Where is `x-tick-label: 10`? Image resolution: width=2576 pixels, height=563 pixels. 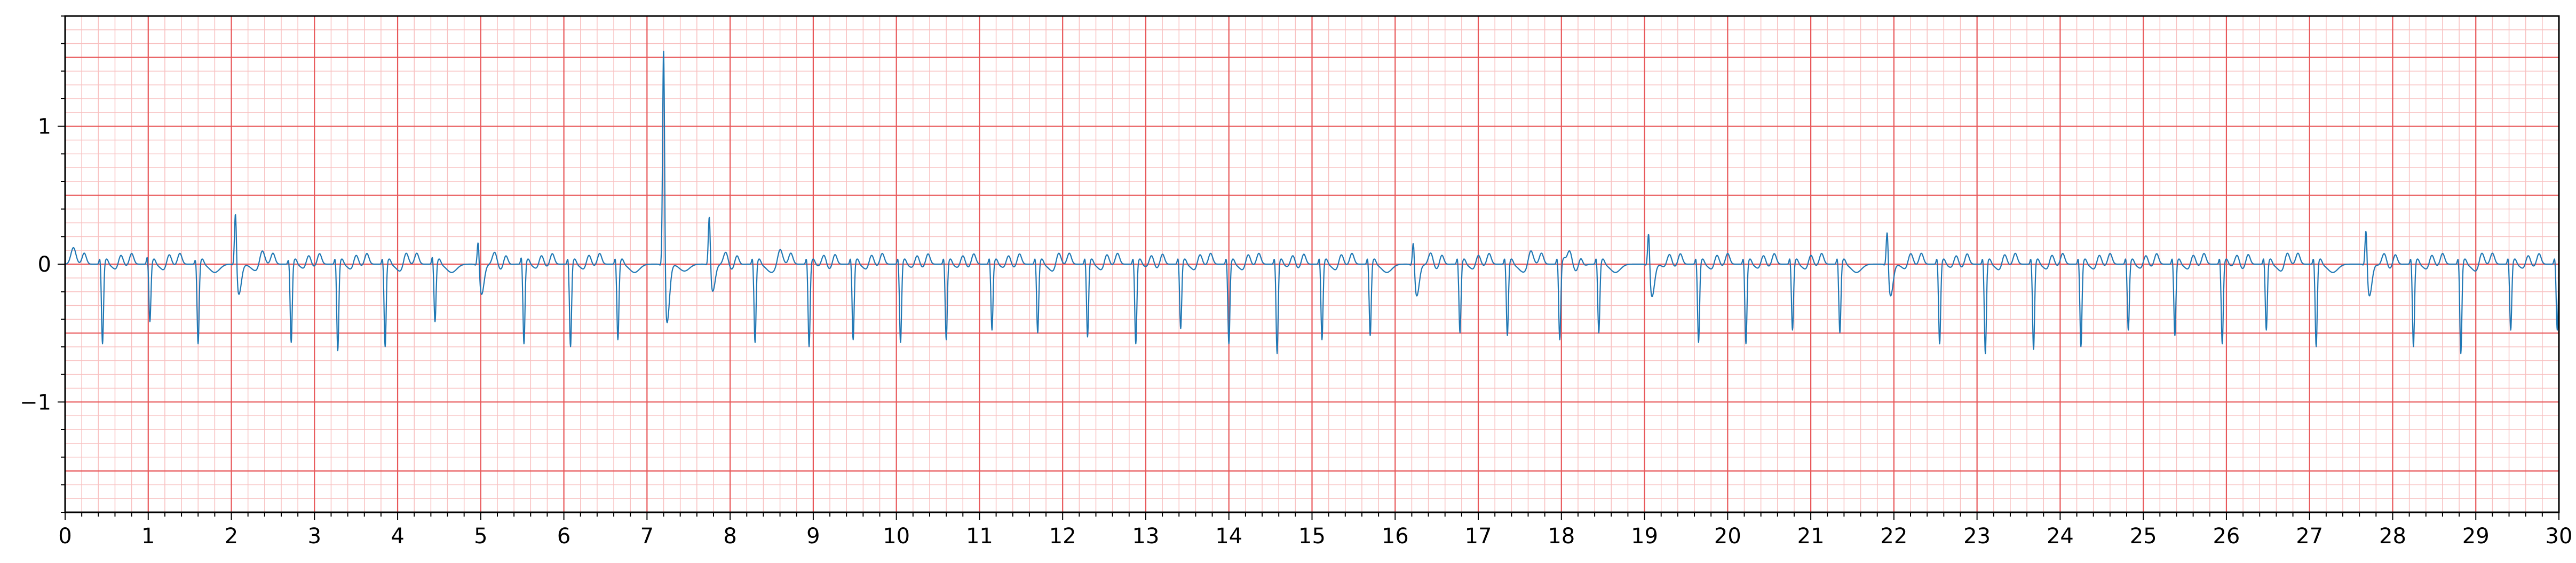
x-tick-label: 10 is located at coordinates (896, 536).